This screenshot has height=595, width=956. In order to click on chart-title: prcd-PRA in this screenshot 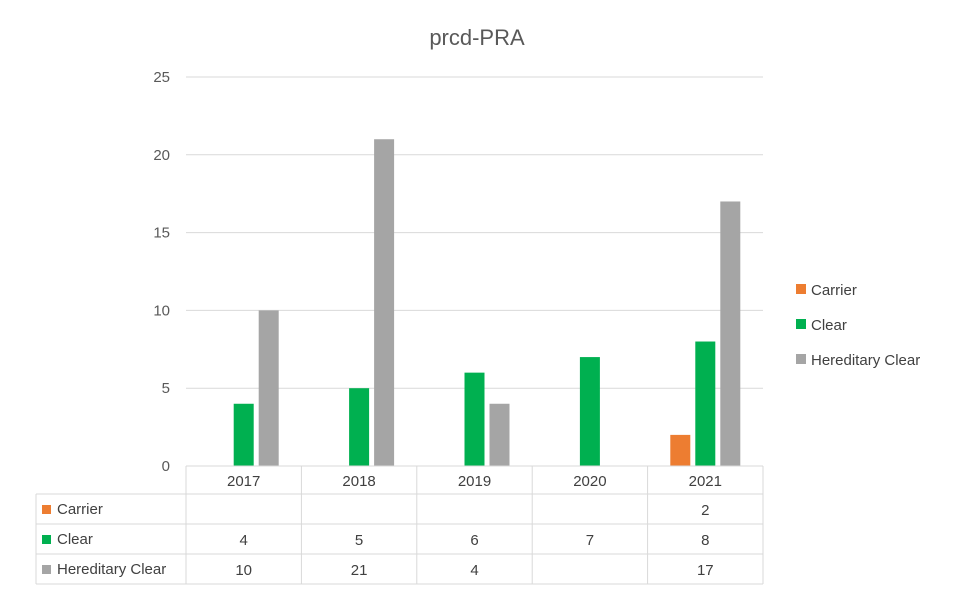, I will do `click(477, 37)`.